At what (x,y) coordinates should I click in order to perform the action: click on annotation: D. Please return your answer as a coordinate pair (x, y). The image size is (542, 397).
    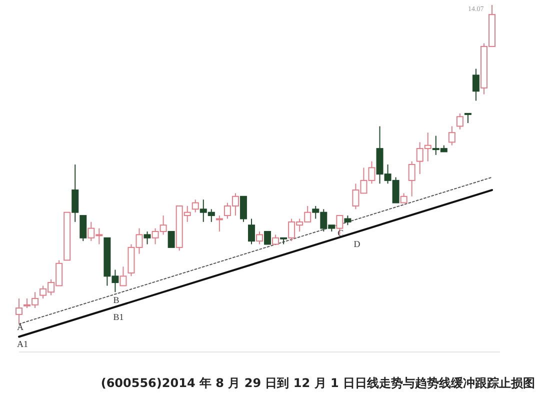
    Looking at the image, I should click on (357, 244).